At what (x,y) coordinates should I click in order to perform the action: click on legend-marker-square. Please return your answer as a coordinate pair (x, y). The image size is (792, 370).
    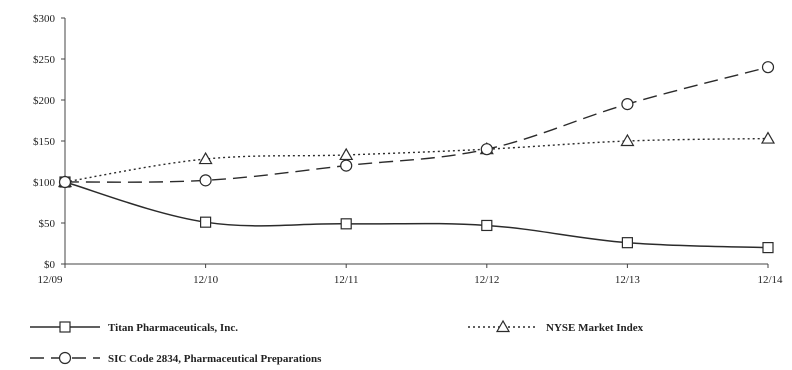
    Looking at the image, I should click on (65, 327).